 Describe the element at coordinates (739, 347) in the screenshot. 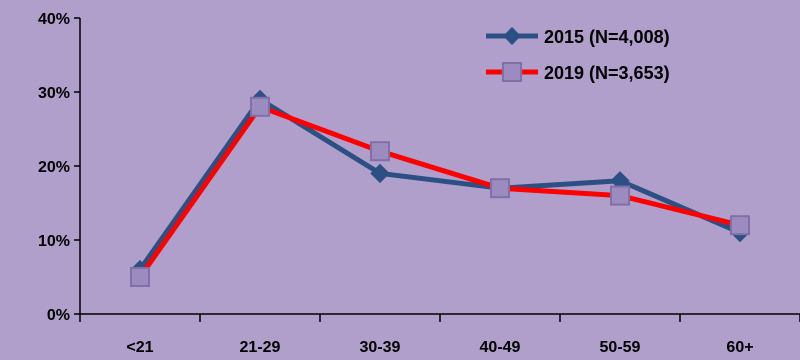

I see `x-tick-label: 60+` at that location.